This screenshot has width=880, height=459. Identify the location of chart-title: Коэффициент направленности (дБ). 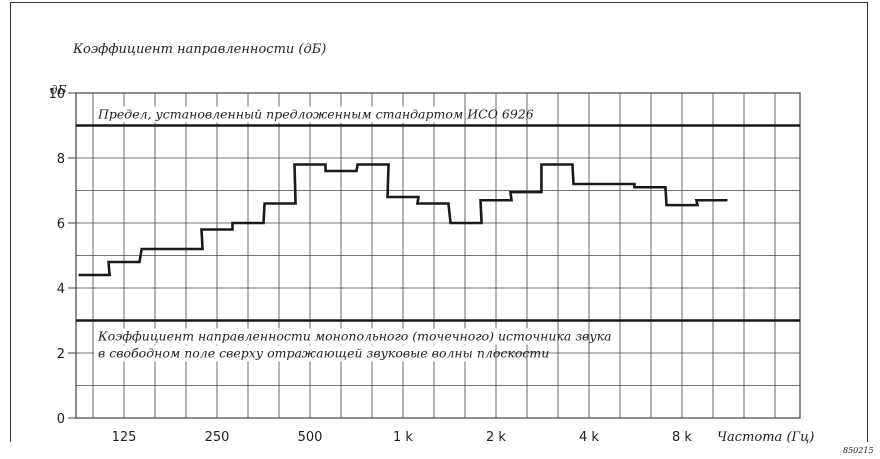
(199, 49).